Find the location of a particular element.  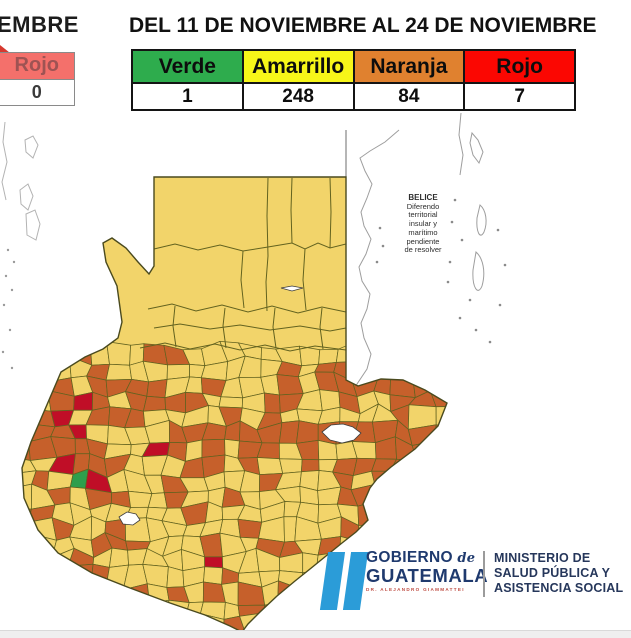

summary-table: Verde Amarrillo Naranja Rojo 1 248 84 7 is located at coordinates (353, 80).